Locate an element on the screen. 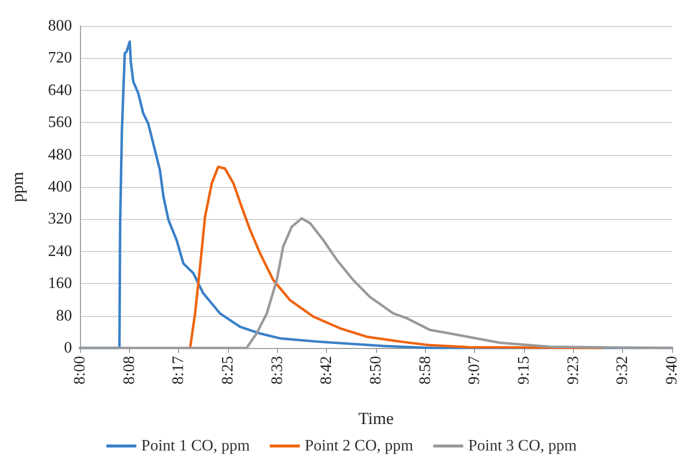 This screenshot has width=683, height=461. x-axis-title: Time is located at coordinates (376, 418).